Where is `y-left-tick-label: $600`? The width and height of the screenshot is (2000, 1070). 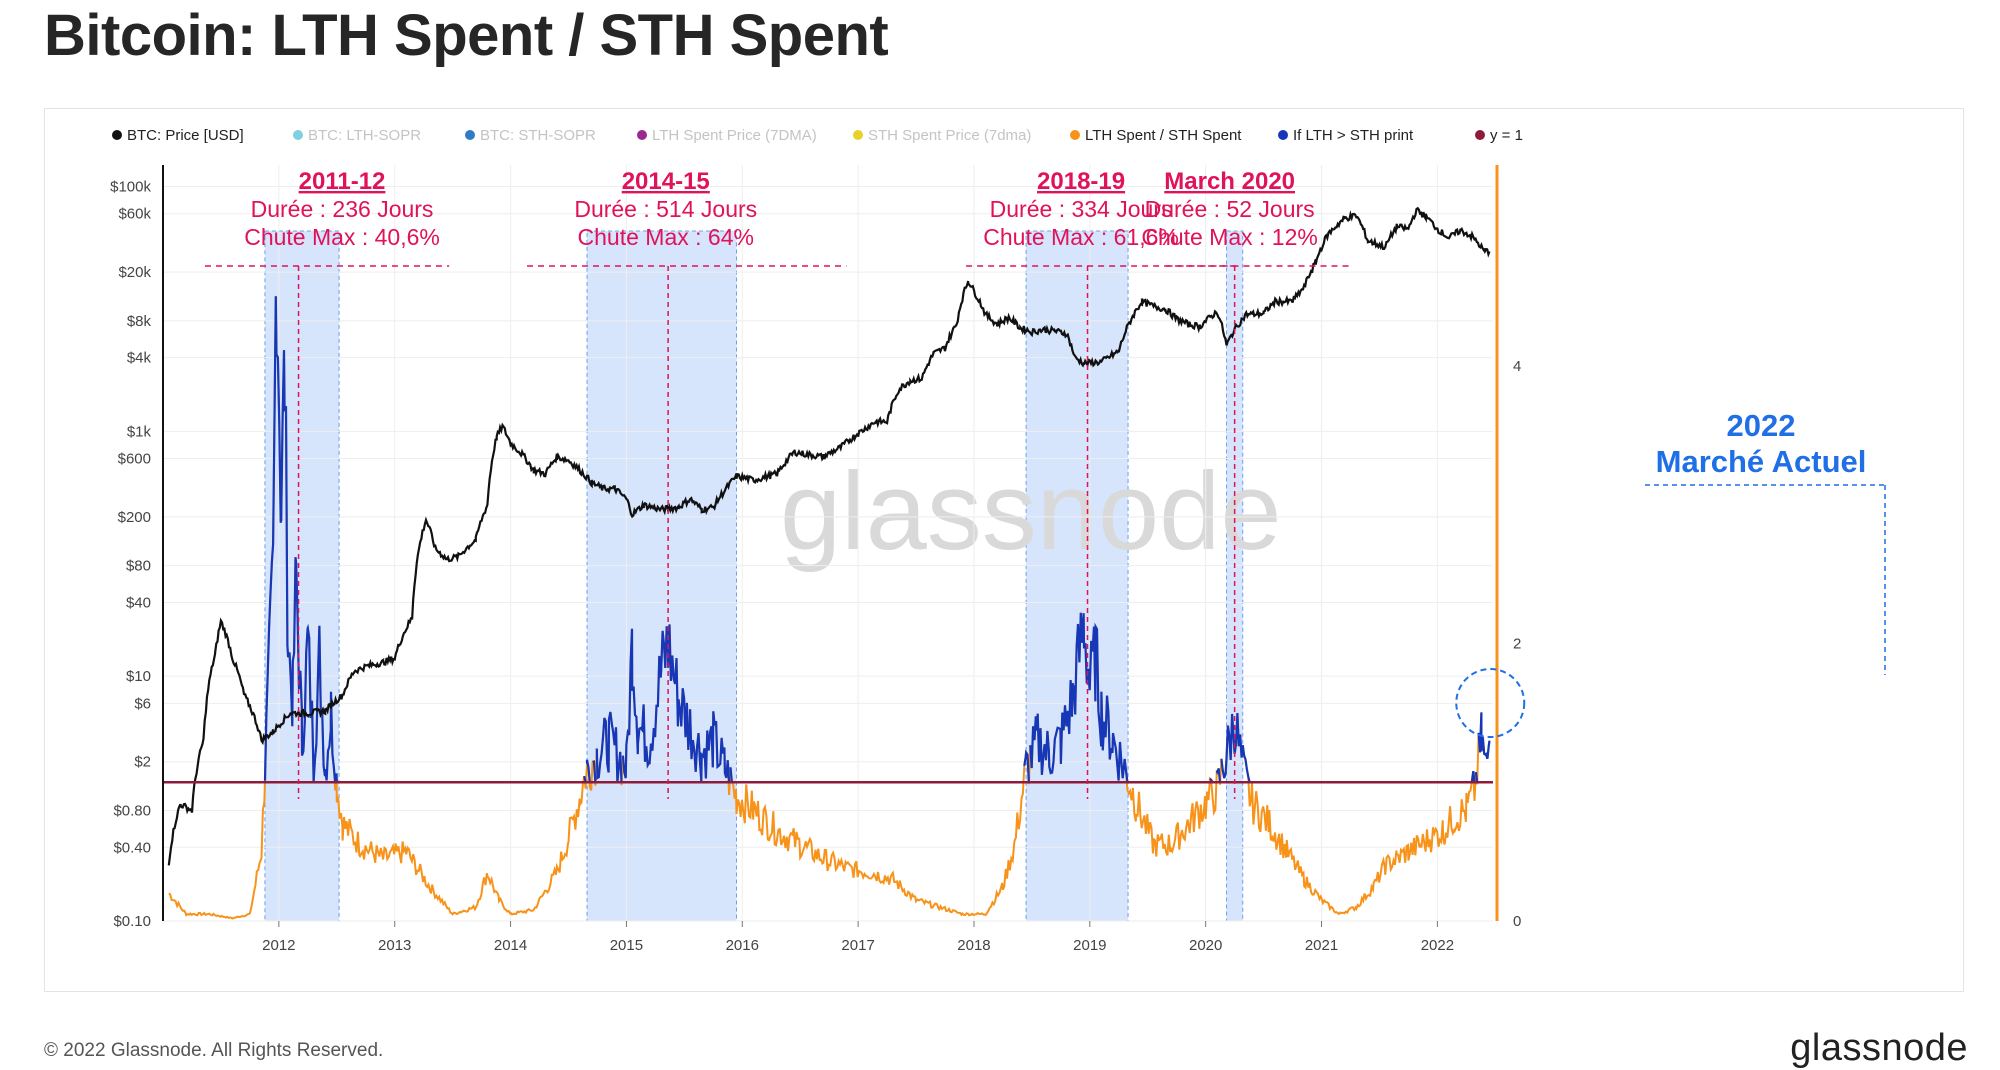
y-left-tick-label: $600 is located at coordinates (134, 459).